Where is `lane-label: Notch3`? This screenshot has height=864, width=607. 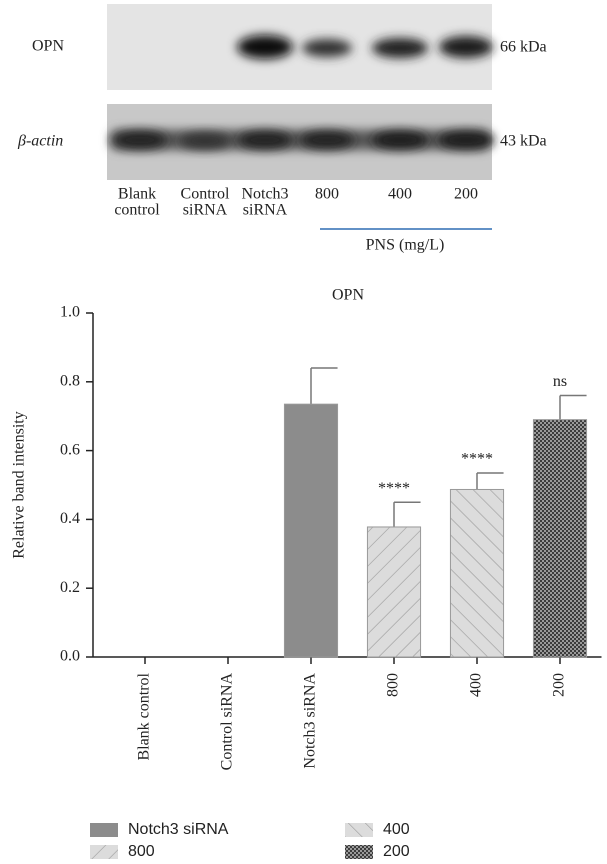
lane-label: Notch3 is located at coordinates (264, 194).